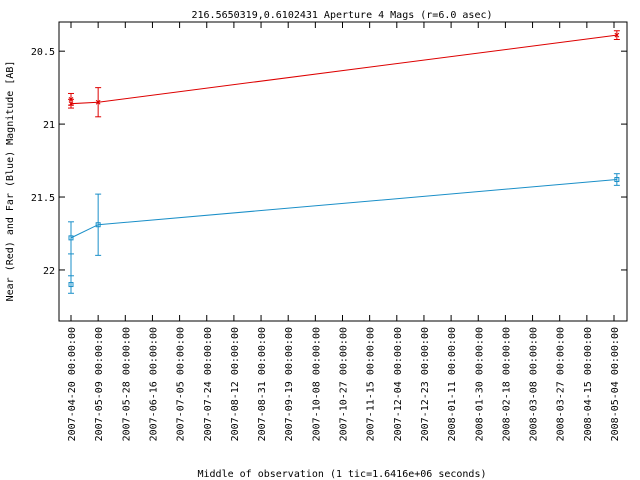  Describe the element at coordinates (181, 384) in the screenshot. I see `x-tick-label: 2007-07-05 00:00:00` at that location.